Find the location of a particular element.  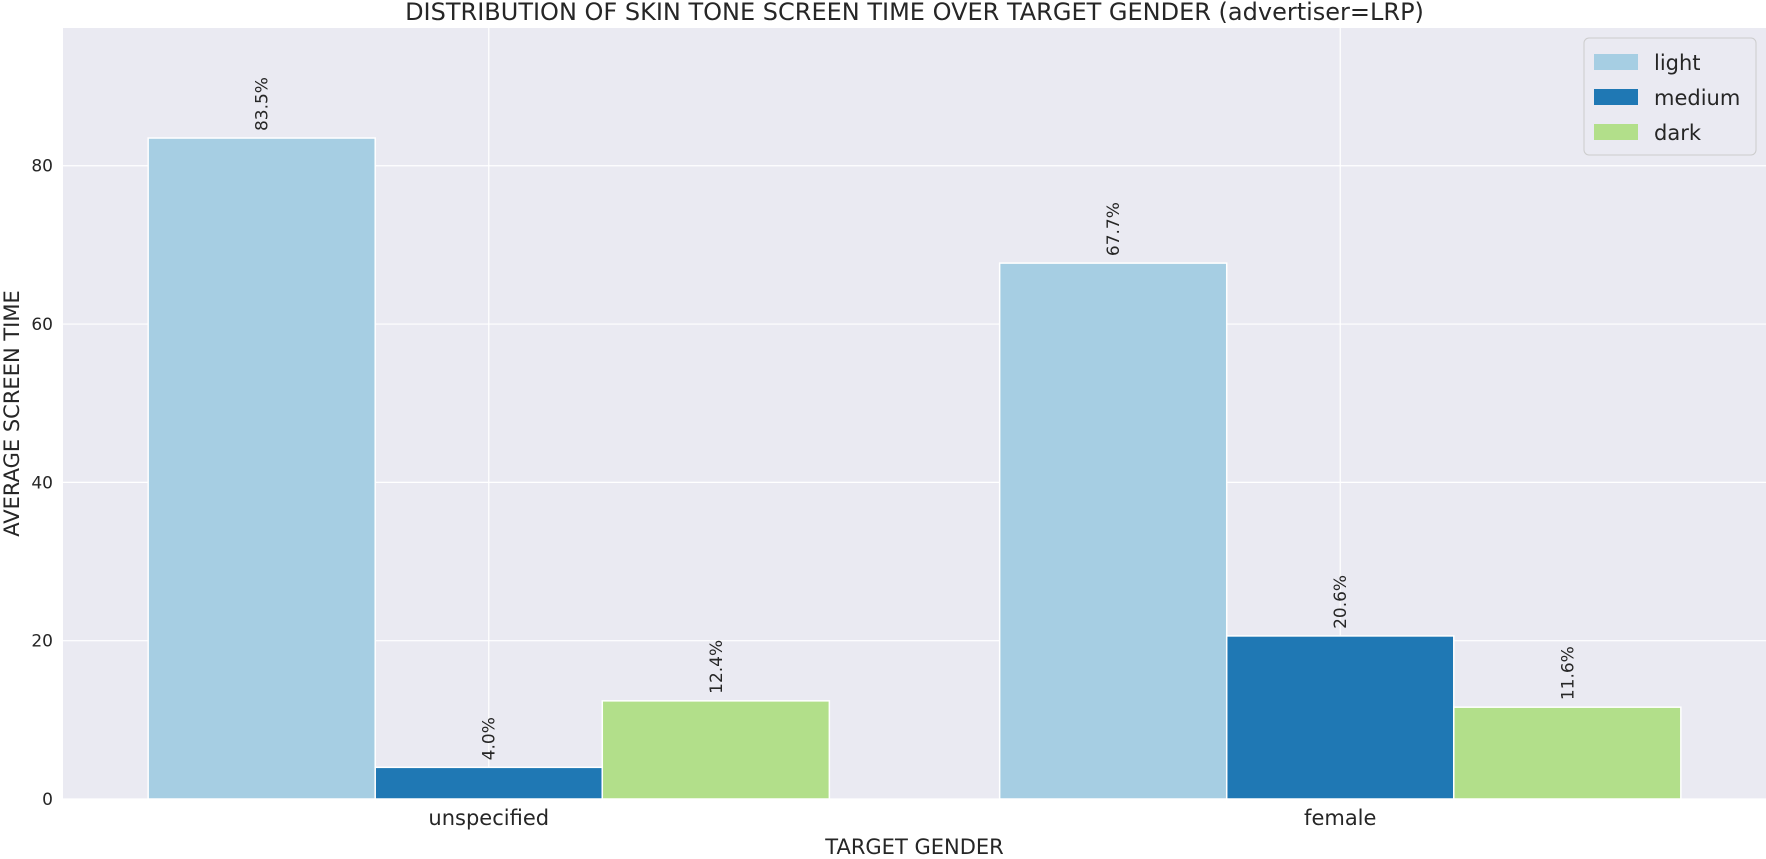

y-tick-label: 40 is located at coordinates (42, 483).